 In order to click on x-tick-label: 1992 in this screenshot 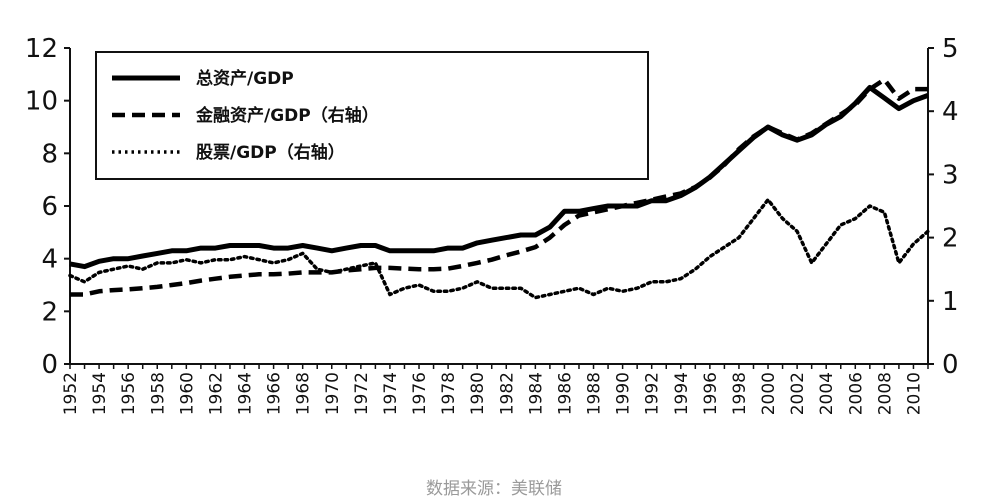, I will do `click(653, 393)`.